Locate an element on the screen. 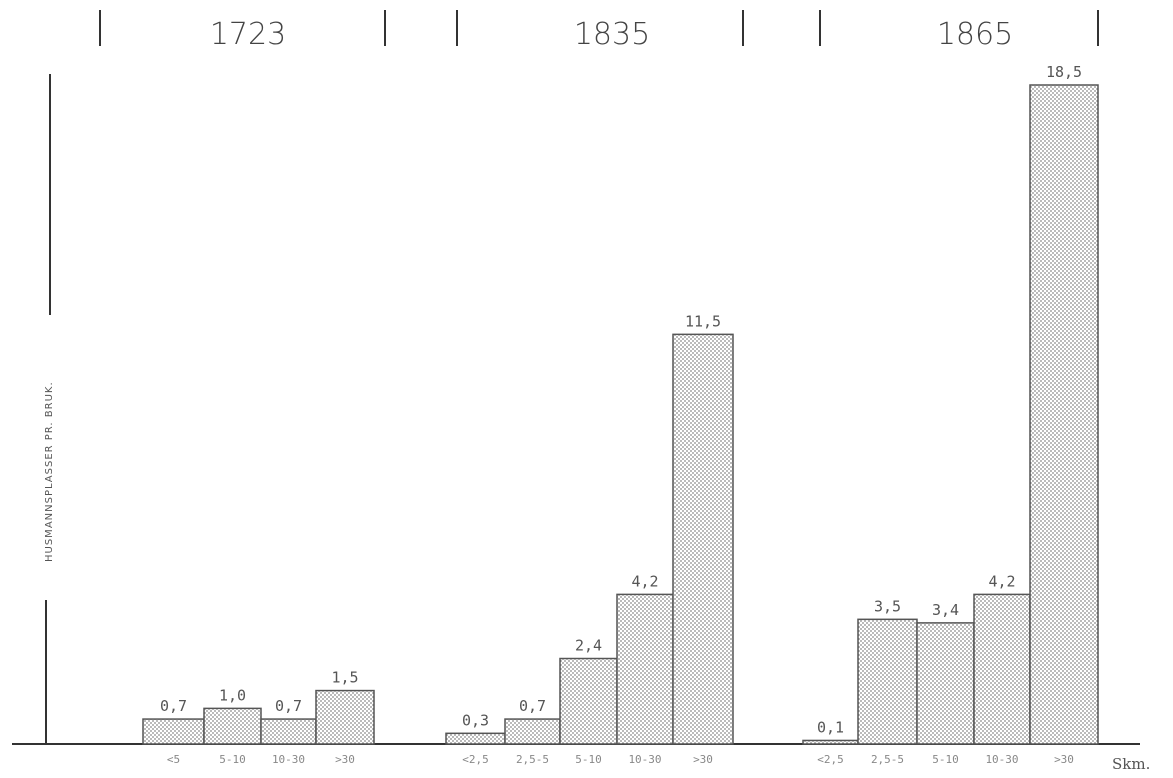 The width and height of the screenshot is (1173, 778). group-1865-tick-label-1: <2,5 is located at coordinates (830, 759).